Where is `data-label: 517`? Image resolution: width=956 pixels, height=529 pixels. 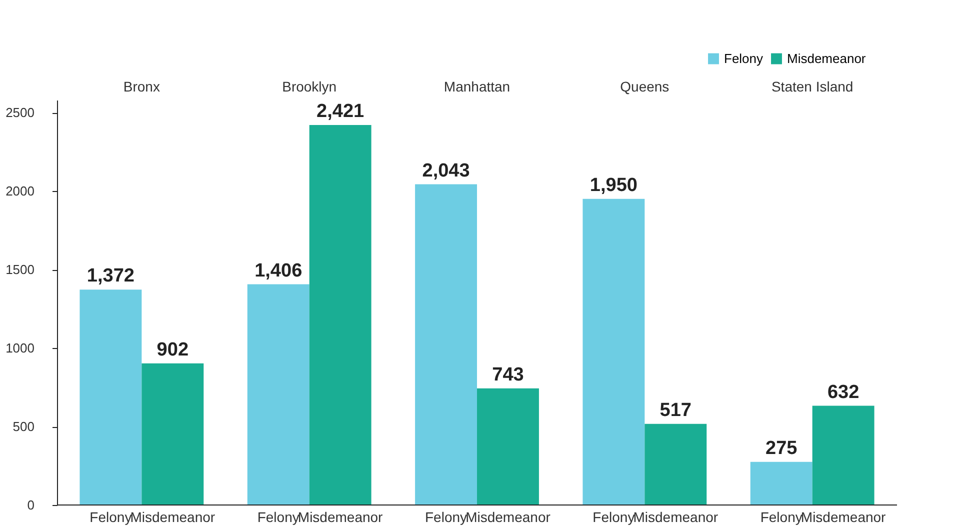 data-label: 517 is located at coordinates (676, 410).